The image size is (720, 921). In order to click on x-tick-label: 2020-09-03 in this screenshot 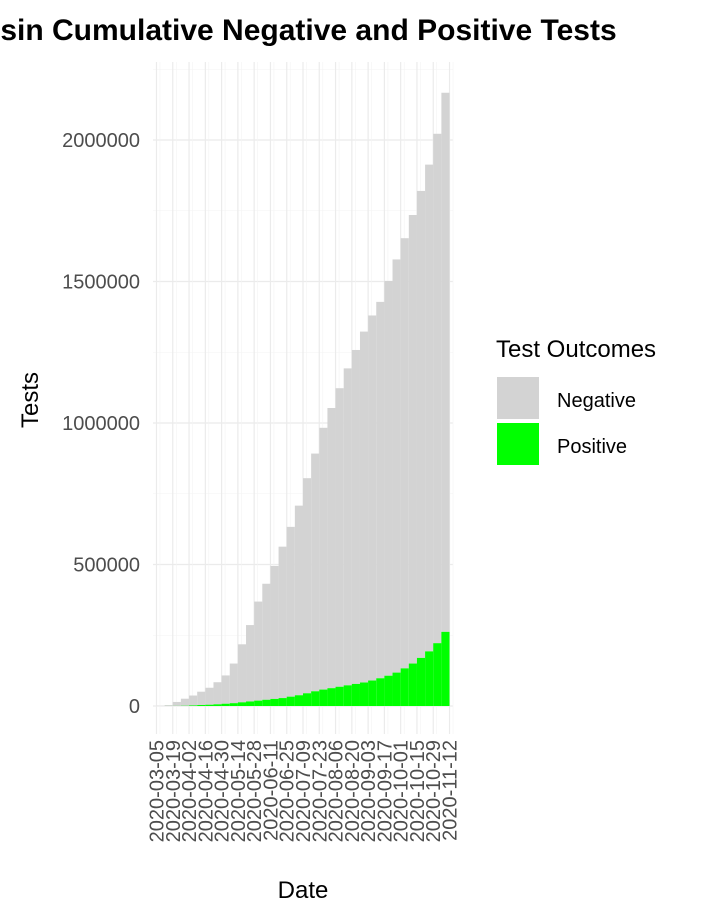, I will do `click(369, 791)`.